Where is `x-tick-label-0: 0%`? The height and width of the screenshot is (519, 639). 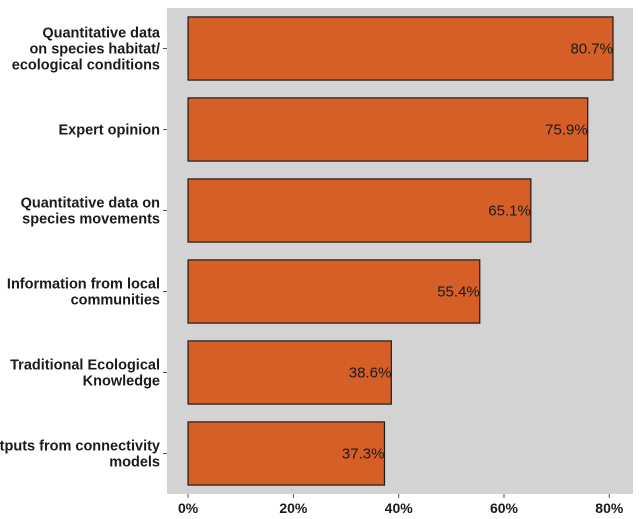 x-tick-label-0: 0% is located at coordinates (188, 508).